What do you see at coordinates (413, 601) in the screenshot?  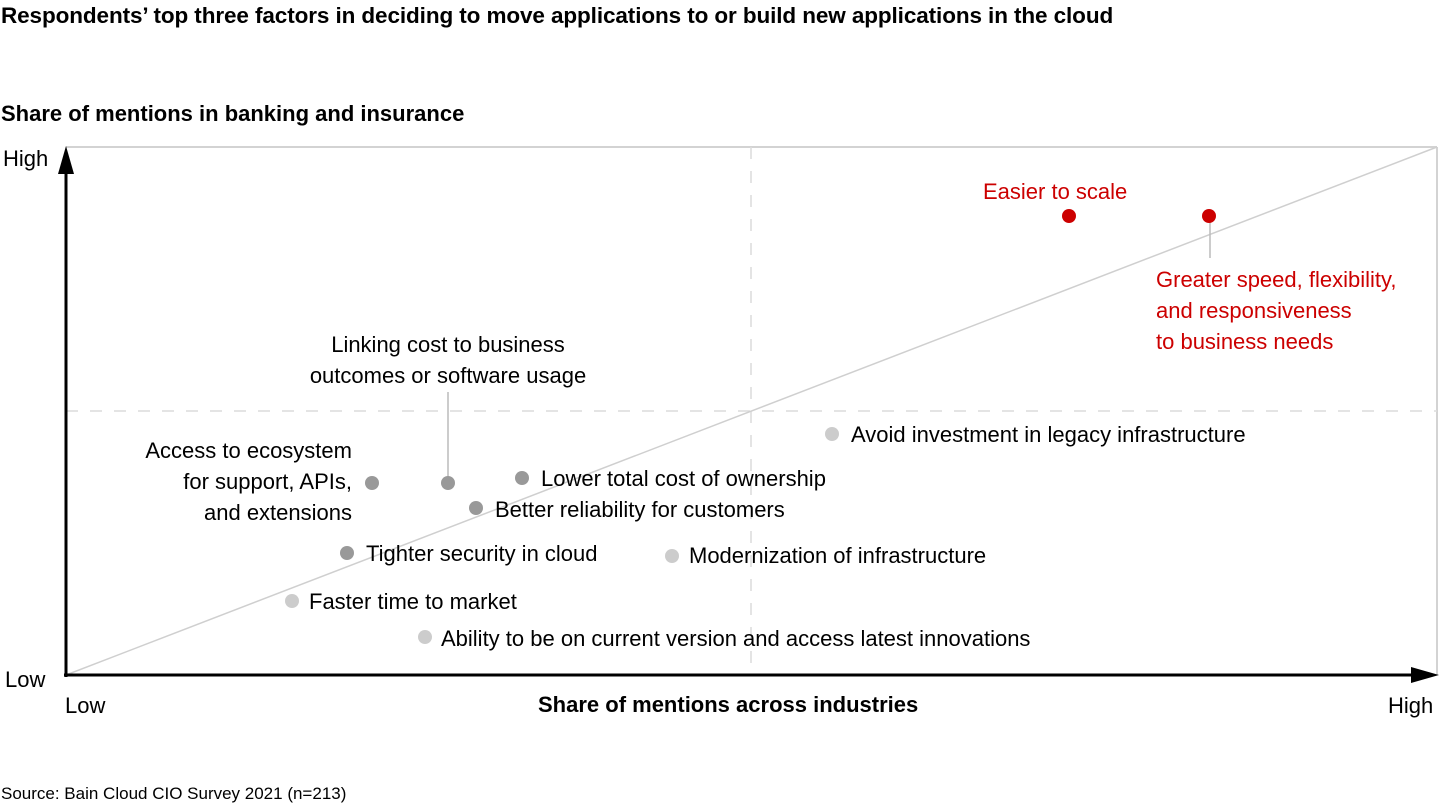 I see `label-faster-time: Faster time to market` at bounding box center [413, 601].